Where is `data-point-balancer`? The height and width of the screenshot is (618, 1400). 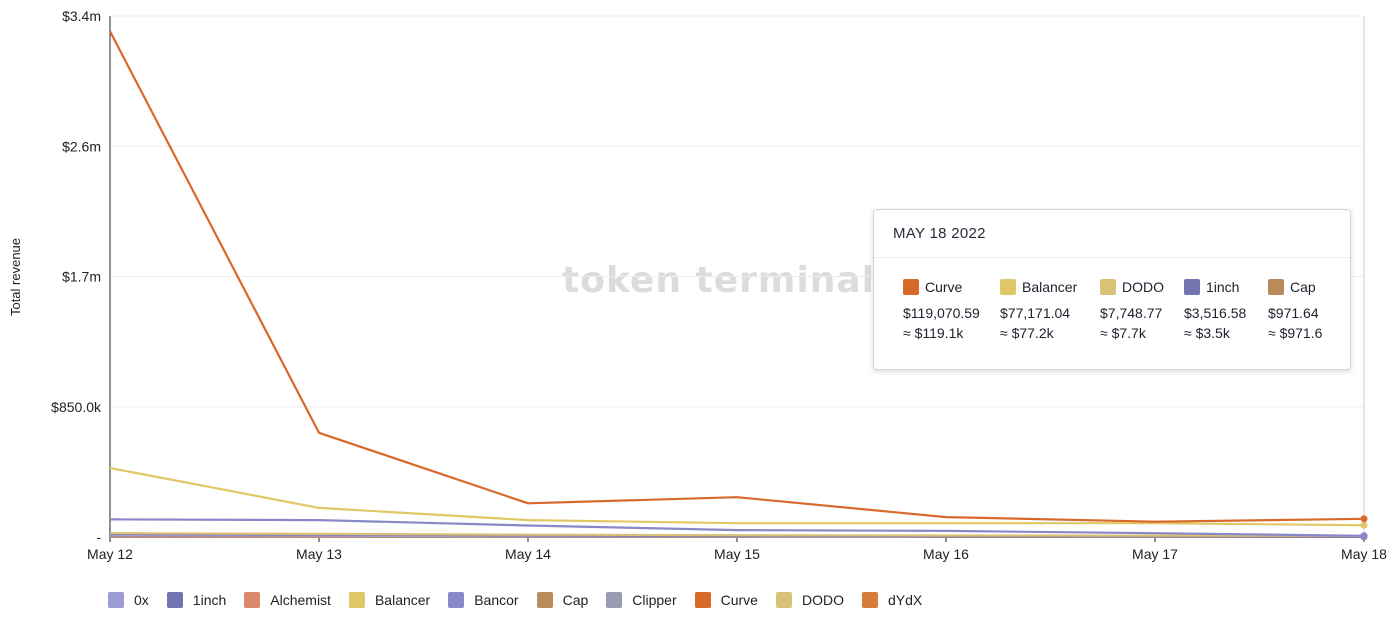 data-point-balancer is located at coordinates (1364, 525).